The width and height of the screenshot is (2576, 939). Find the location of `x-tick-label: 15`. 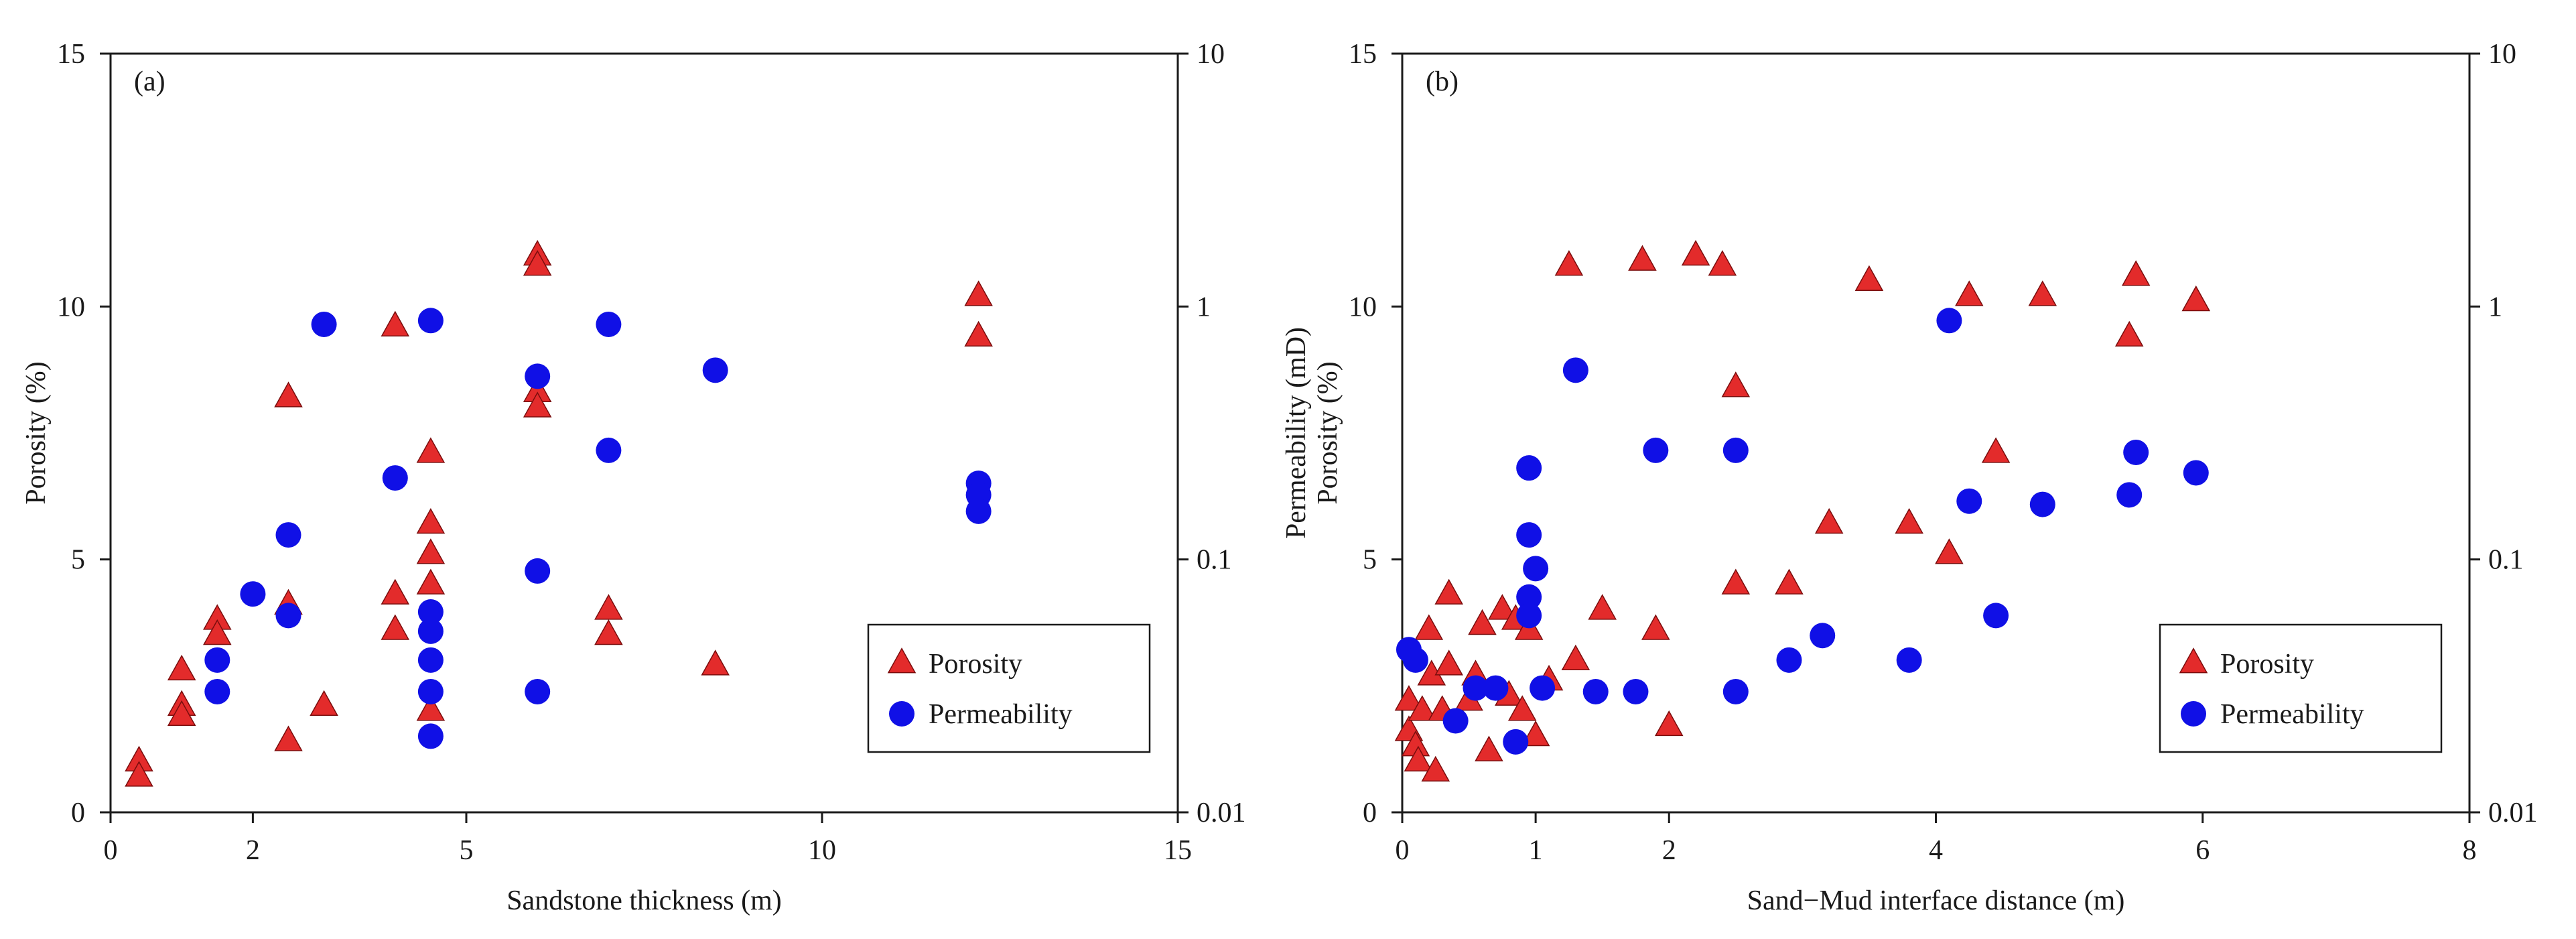

x-tick-label: 15 is located at coordinates (1178, 850).